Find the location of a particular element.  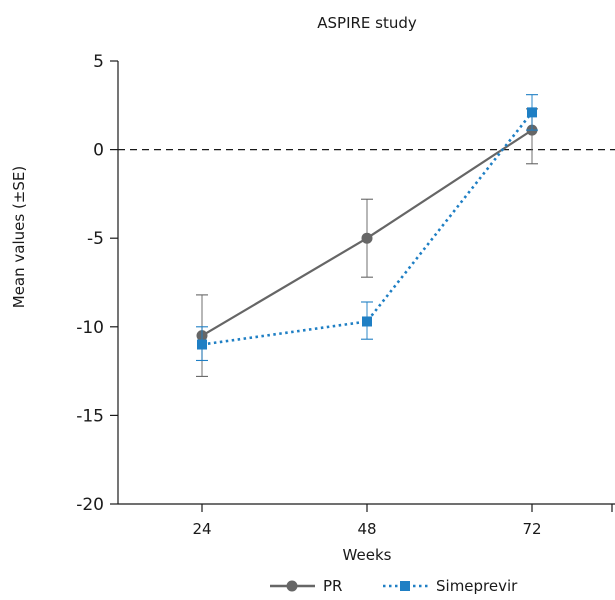

chart-title: ASPIRE study is located at coordinates (367, 23).